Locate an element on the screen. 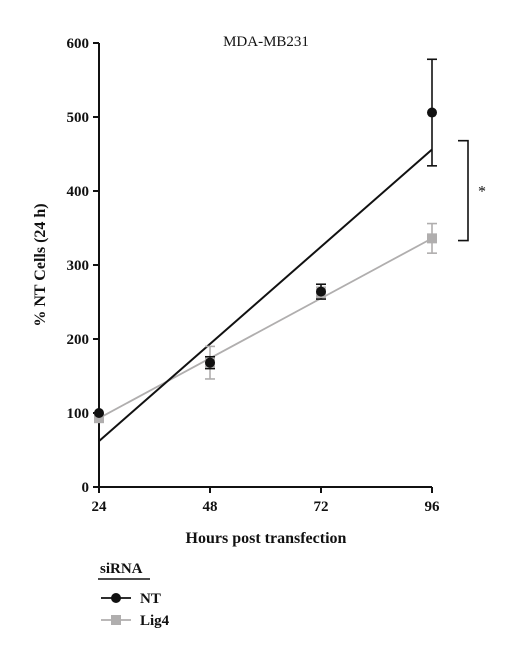  x-tick-label: 48 is located at coordinates (210, 507).